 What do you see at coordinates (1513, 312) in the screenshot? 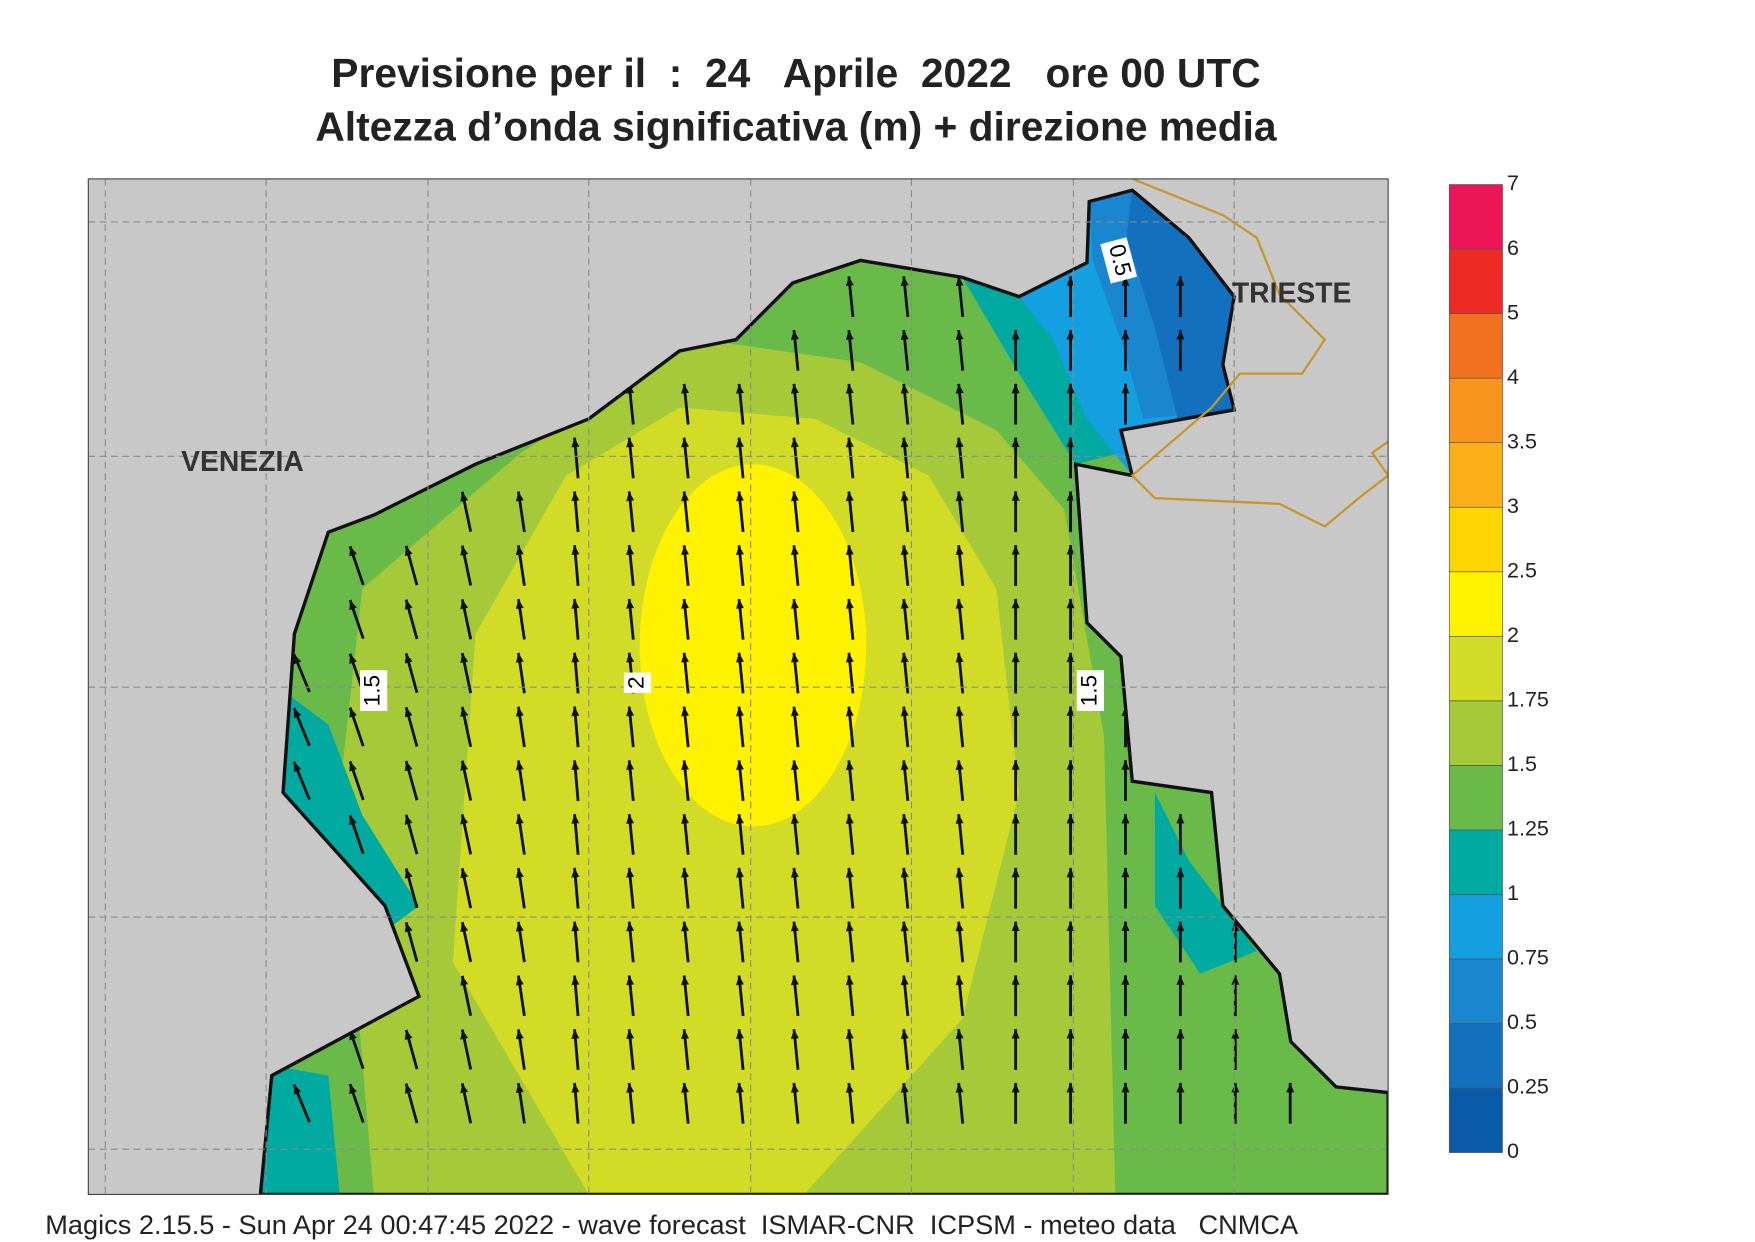
I see `colorbar-label: 5` at bounding box center [1513, 312].